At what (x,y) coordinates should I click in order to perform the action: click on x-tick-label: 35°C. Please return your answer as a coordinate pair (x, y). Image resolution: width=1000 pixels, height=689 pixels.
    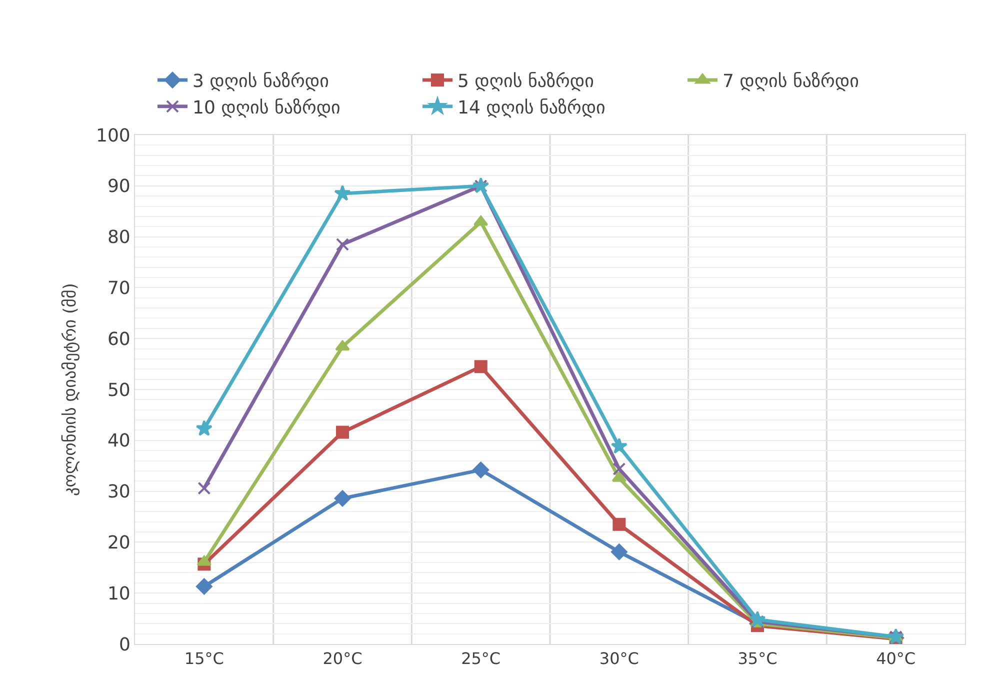
    Looking at the image, I should click on (758, 658).